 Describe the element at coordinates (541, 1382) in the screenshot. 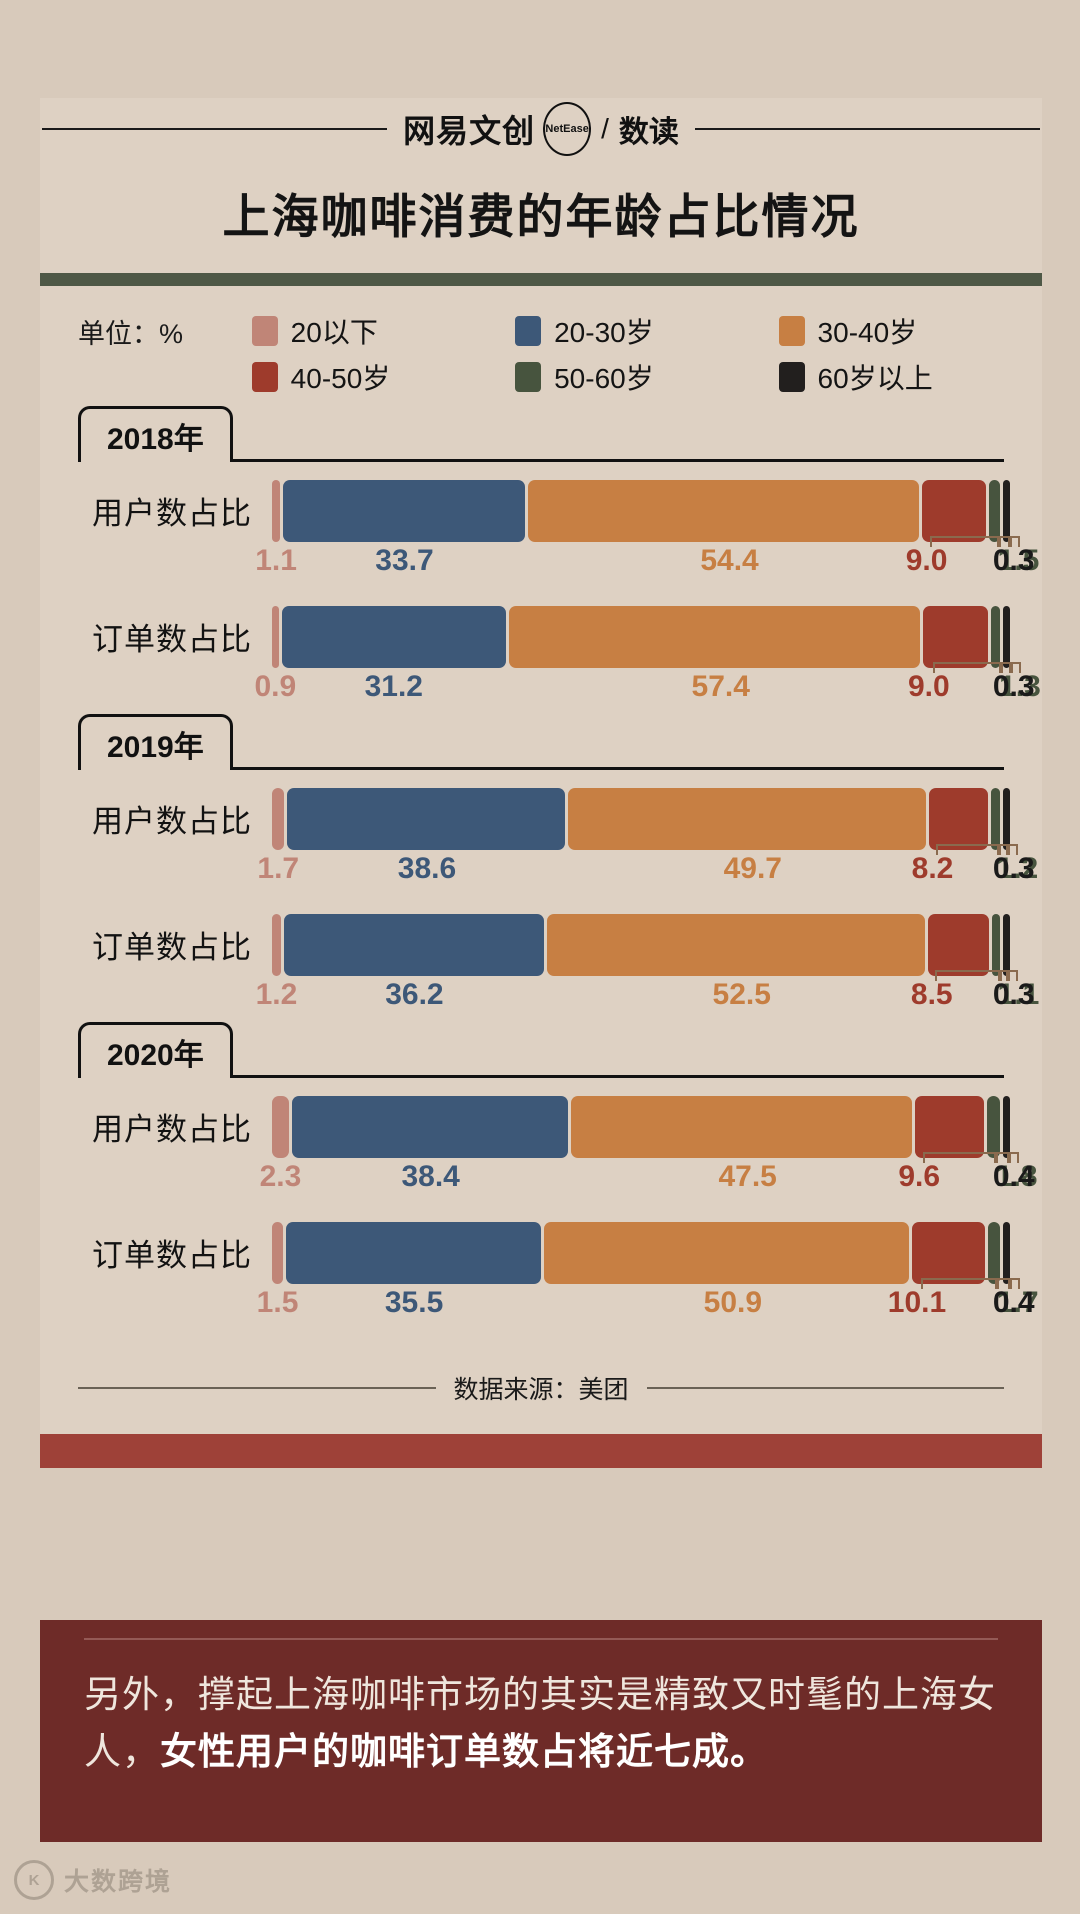

I see `source-note: 数据来源：美团` at that location.